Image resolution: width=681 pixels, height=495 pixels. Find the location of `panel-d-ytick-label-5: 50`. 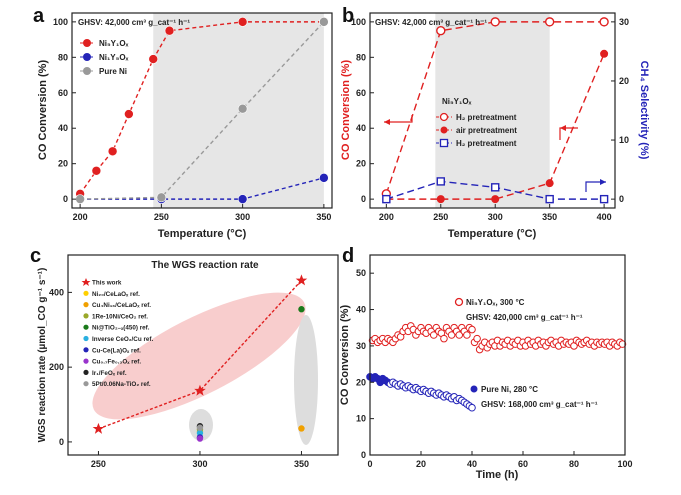

panel-d-ytick-label-5: 50 is located at coordinates (361, 273).